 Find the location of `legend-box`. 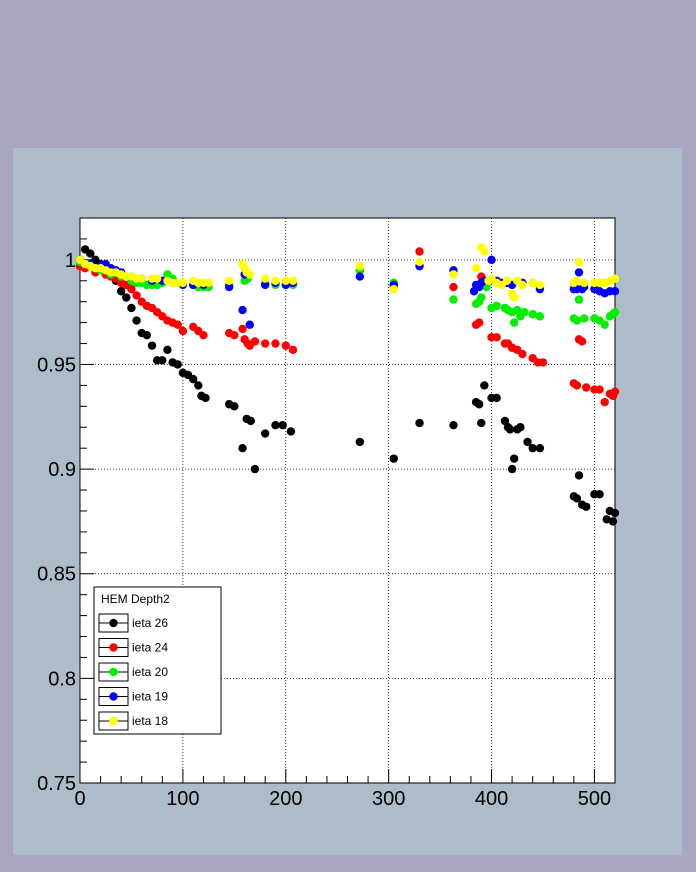

legend-box is located at coordinates (157, 660).